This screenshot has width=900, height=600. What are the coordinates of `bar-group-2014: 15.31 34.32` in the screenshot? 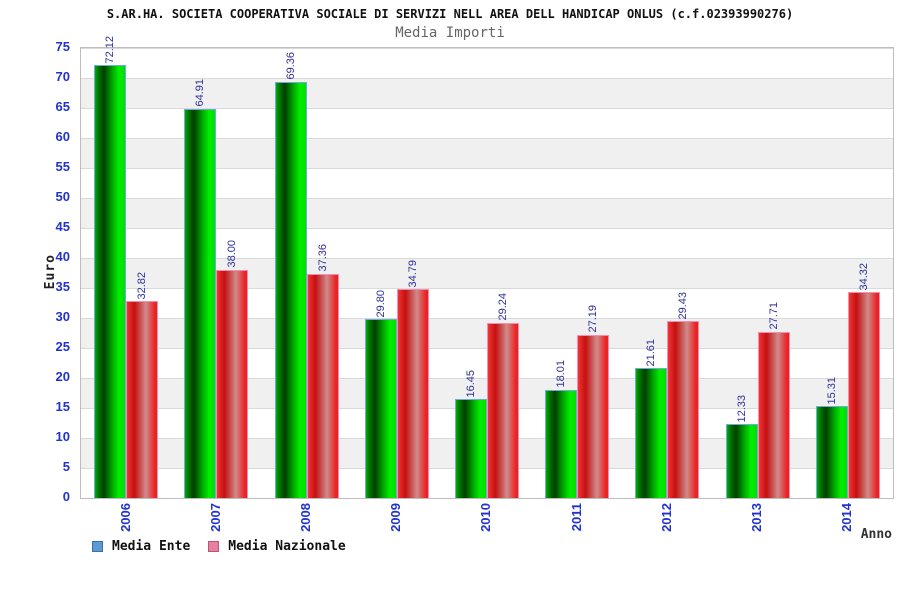 It's located at (848, 273).